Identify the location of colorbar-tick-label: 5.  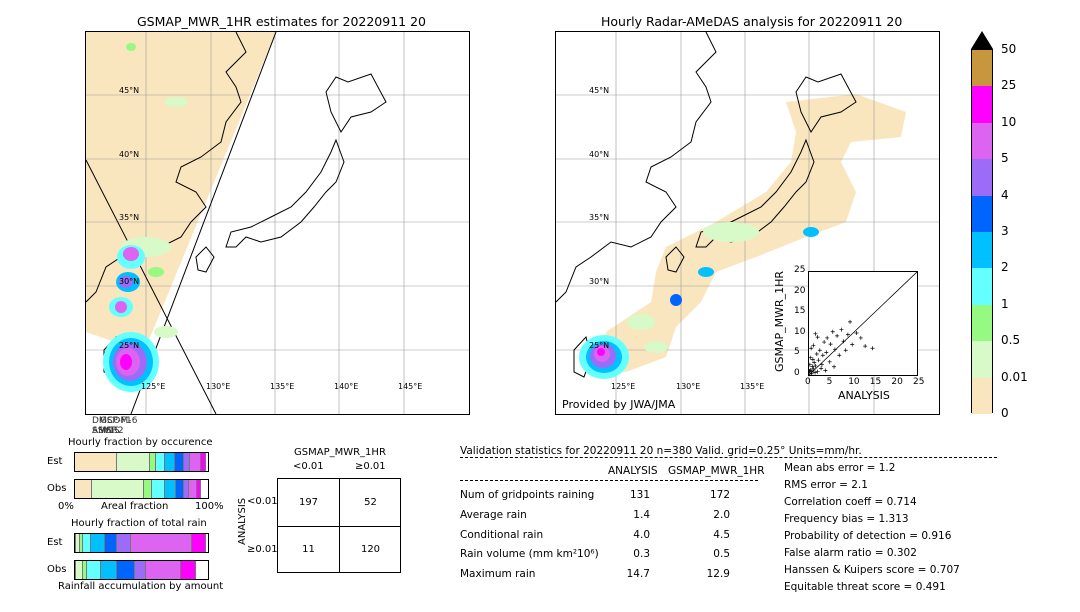
(1005, 158).